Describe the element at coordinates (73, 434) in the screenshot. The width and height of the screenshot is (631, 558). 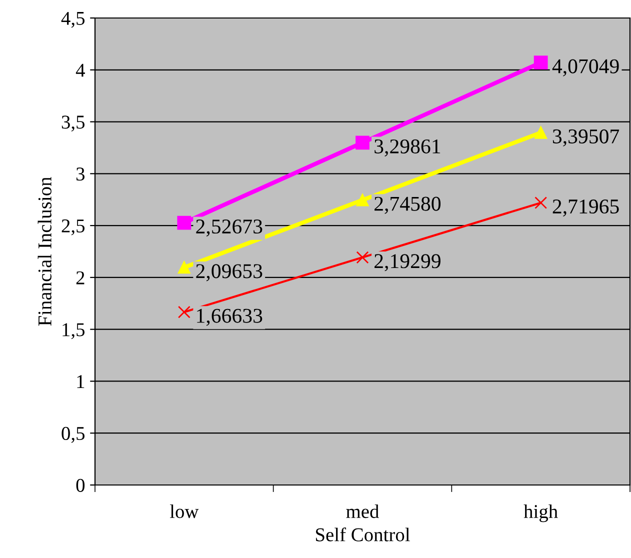
I see `y-tick-label: 0,5` at that location.